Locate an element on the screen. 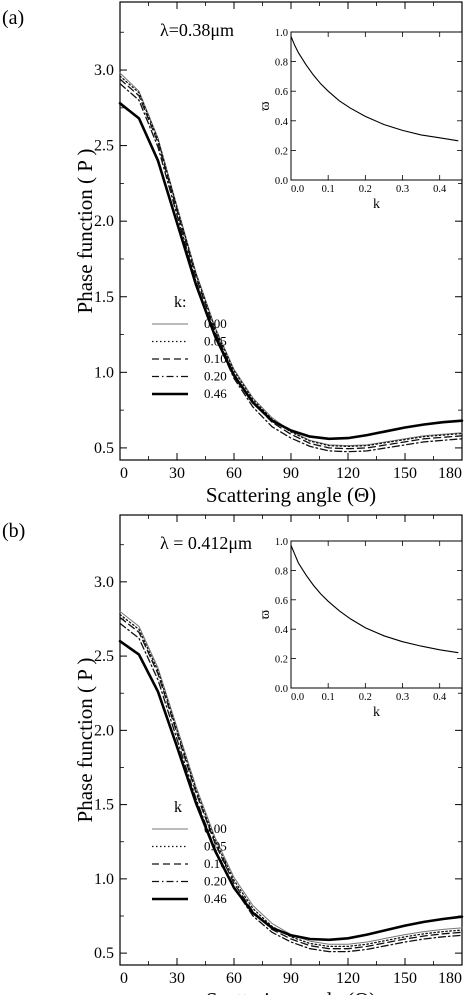  wavelength-annotation: λ=0.38μm is located at coordinates (197, 30).